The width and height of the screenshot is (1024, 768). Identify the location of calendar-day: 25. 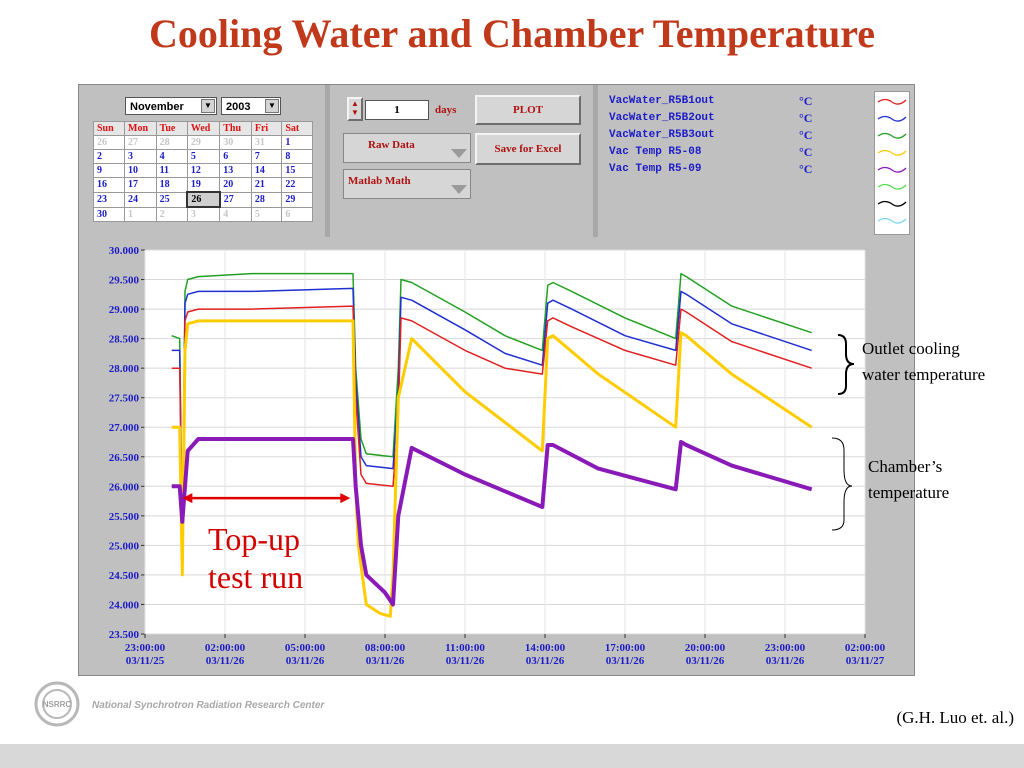
(171, 199).